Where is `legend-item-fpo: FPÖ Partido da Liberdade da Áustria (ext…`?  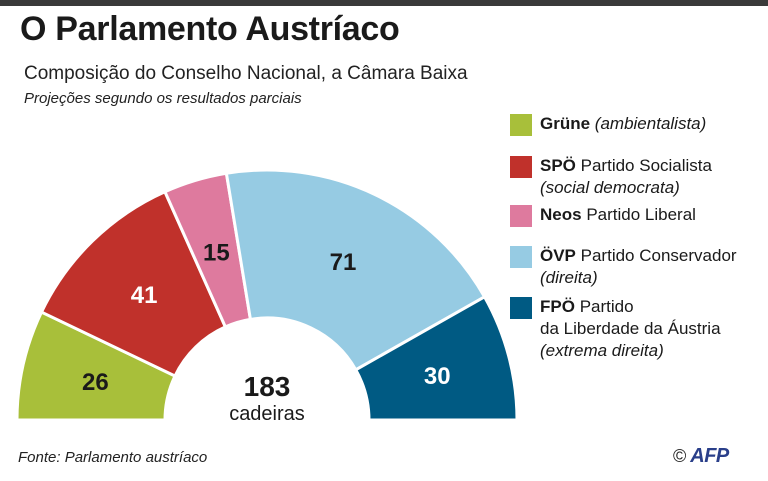 legend-item-fpo: FPÖ Partido da Liberdade da Áustria (ext… is located at coordinates (615, 329).